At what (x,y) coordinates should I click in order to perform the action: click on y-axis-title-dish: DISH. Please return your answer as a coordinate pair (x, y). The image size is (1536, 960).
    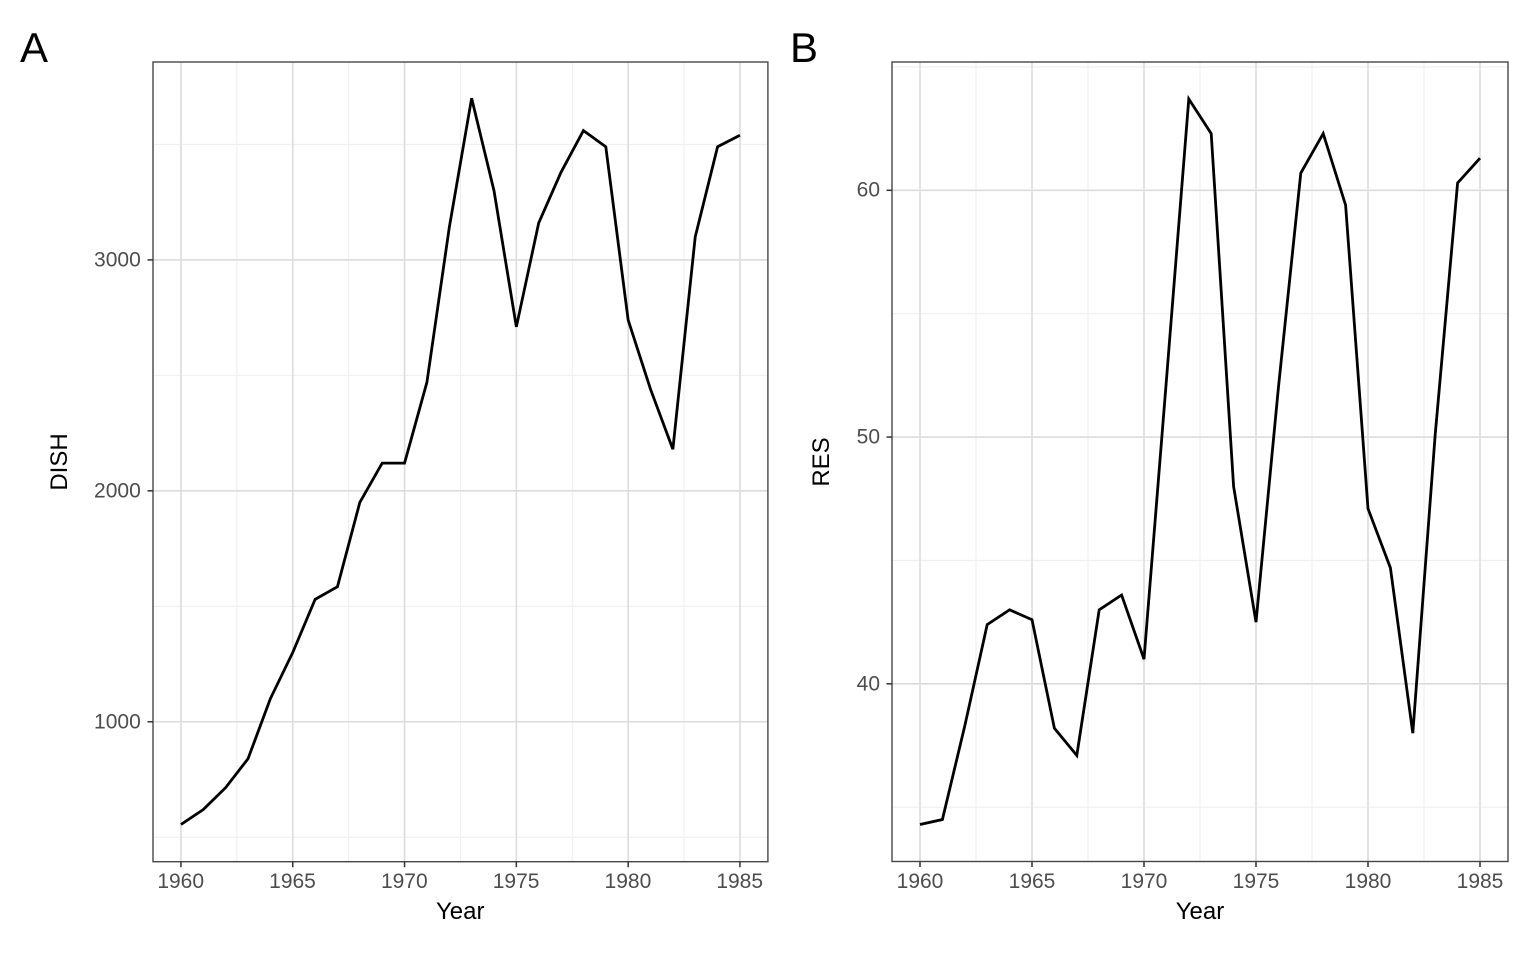
    Looking at the image, I should click on (59, 462).